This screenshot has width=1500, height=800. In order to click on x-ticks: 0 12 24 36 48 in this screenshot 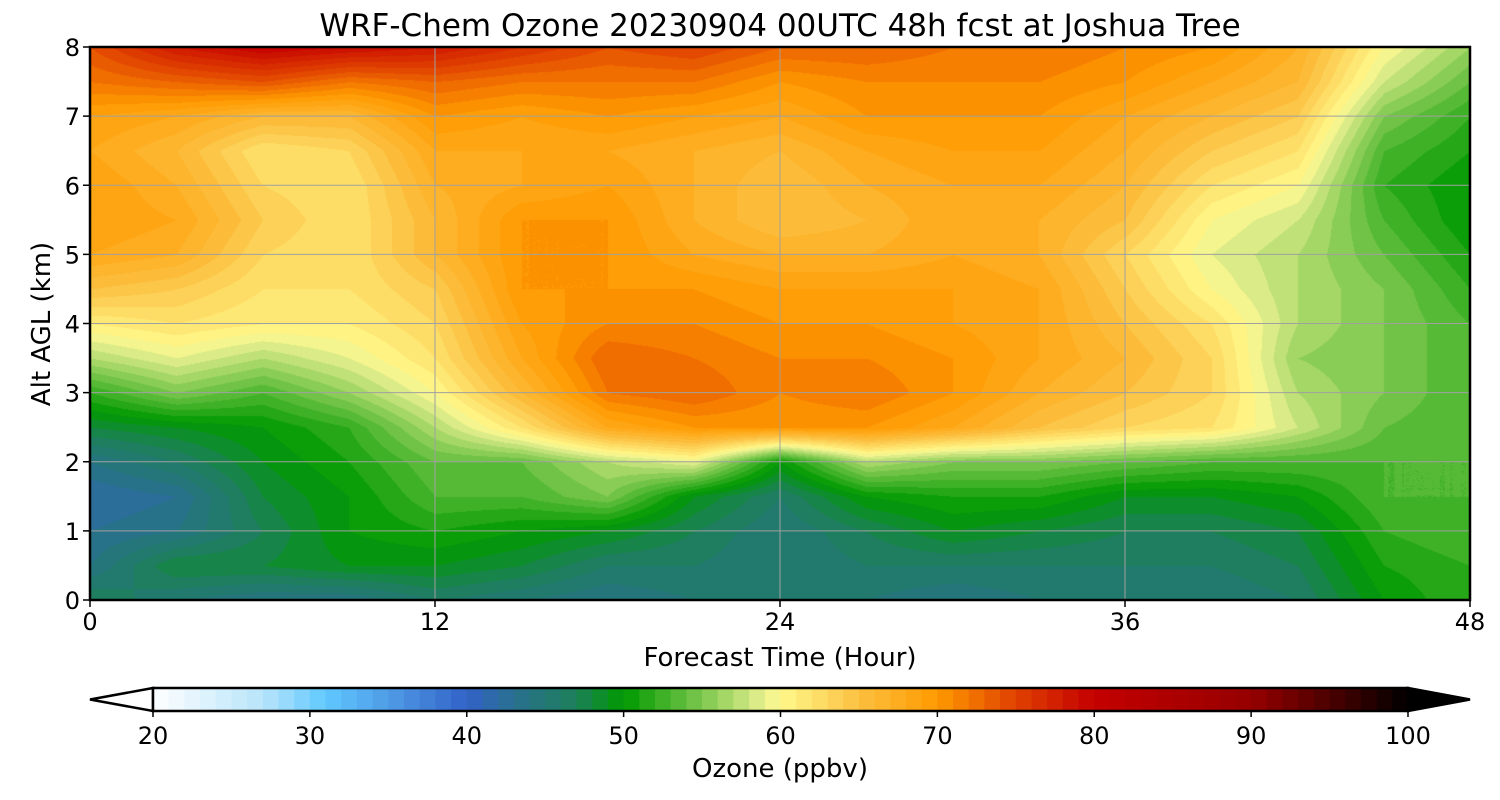, I will do `click(783, 618)`.